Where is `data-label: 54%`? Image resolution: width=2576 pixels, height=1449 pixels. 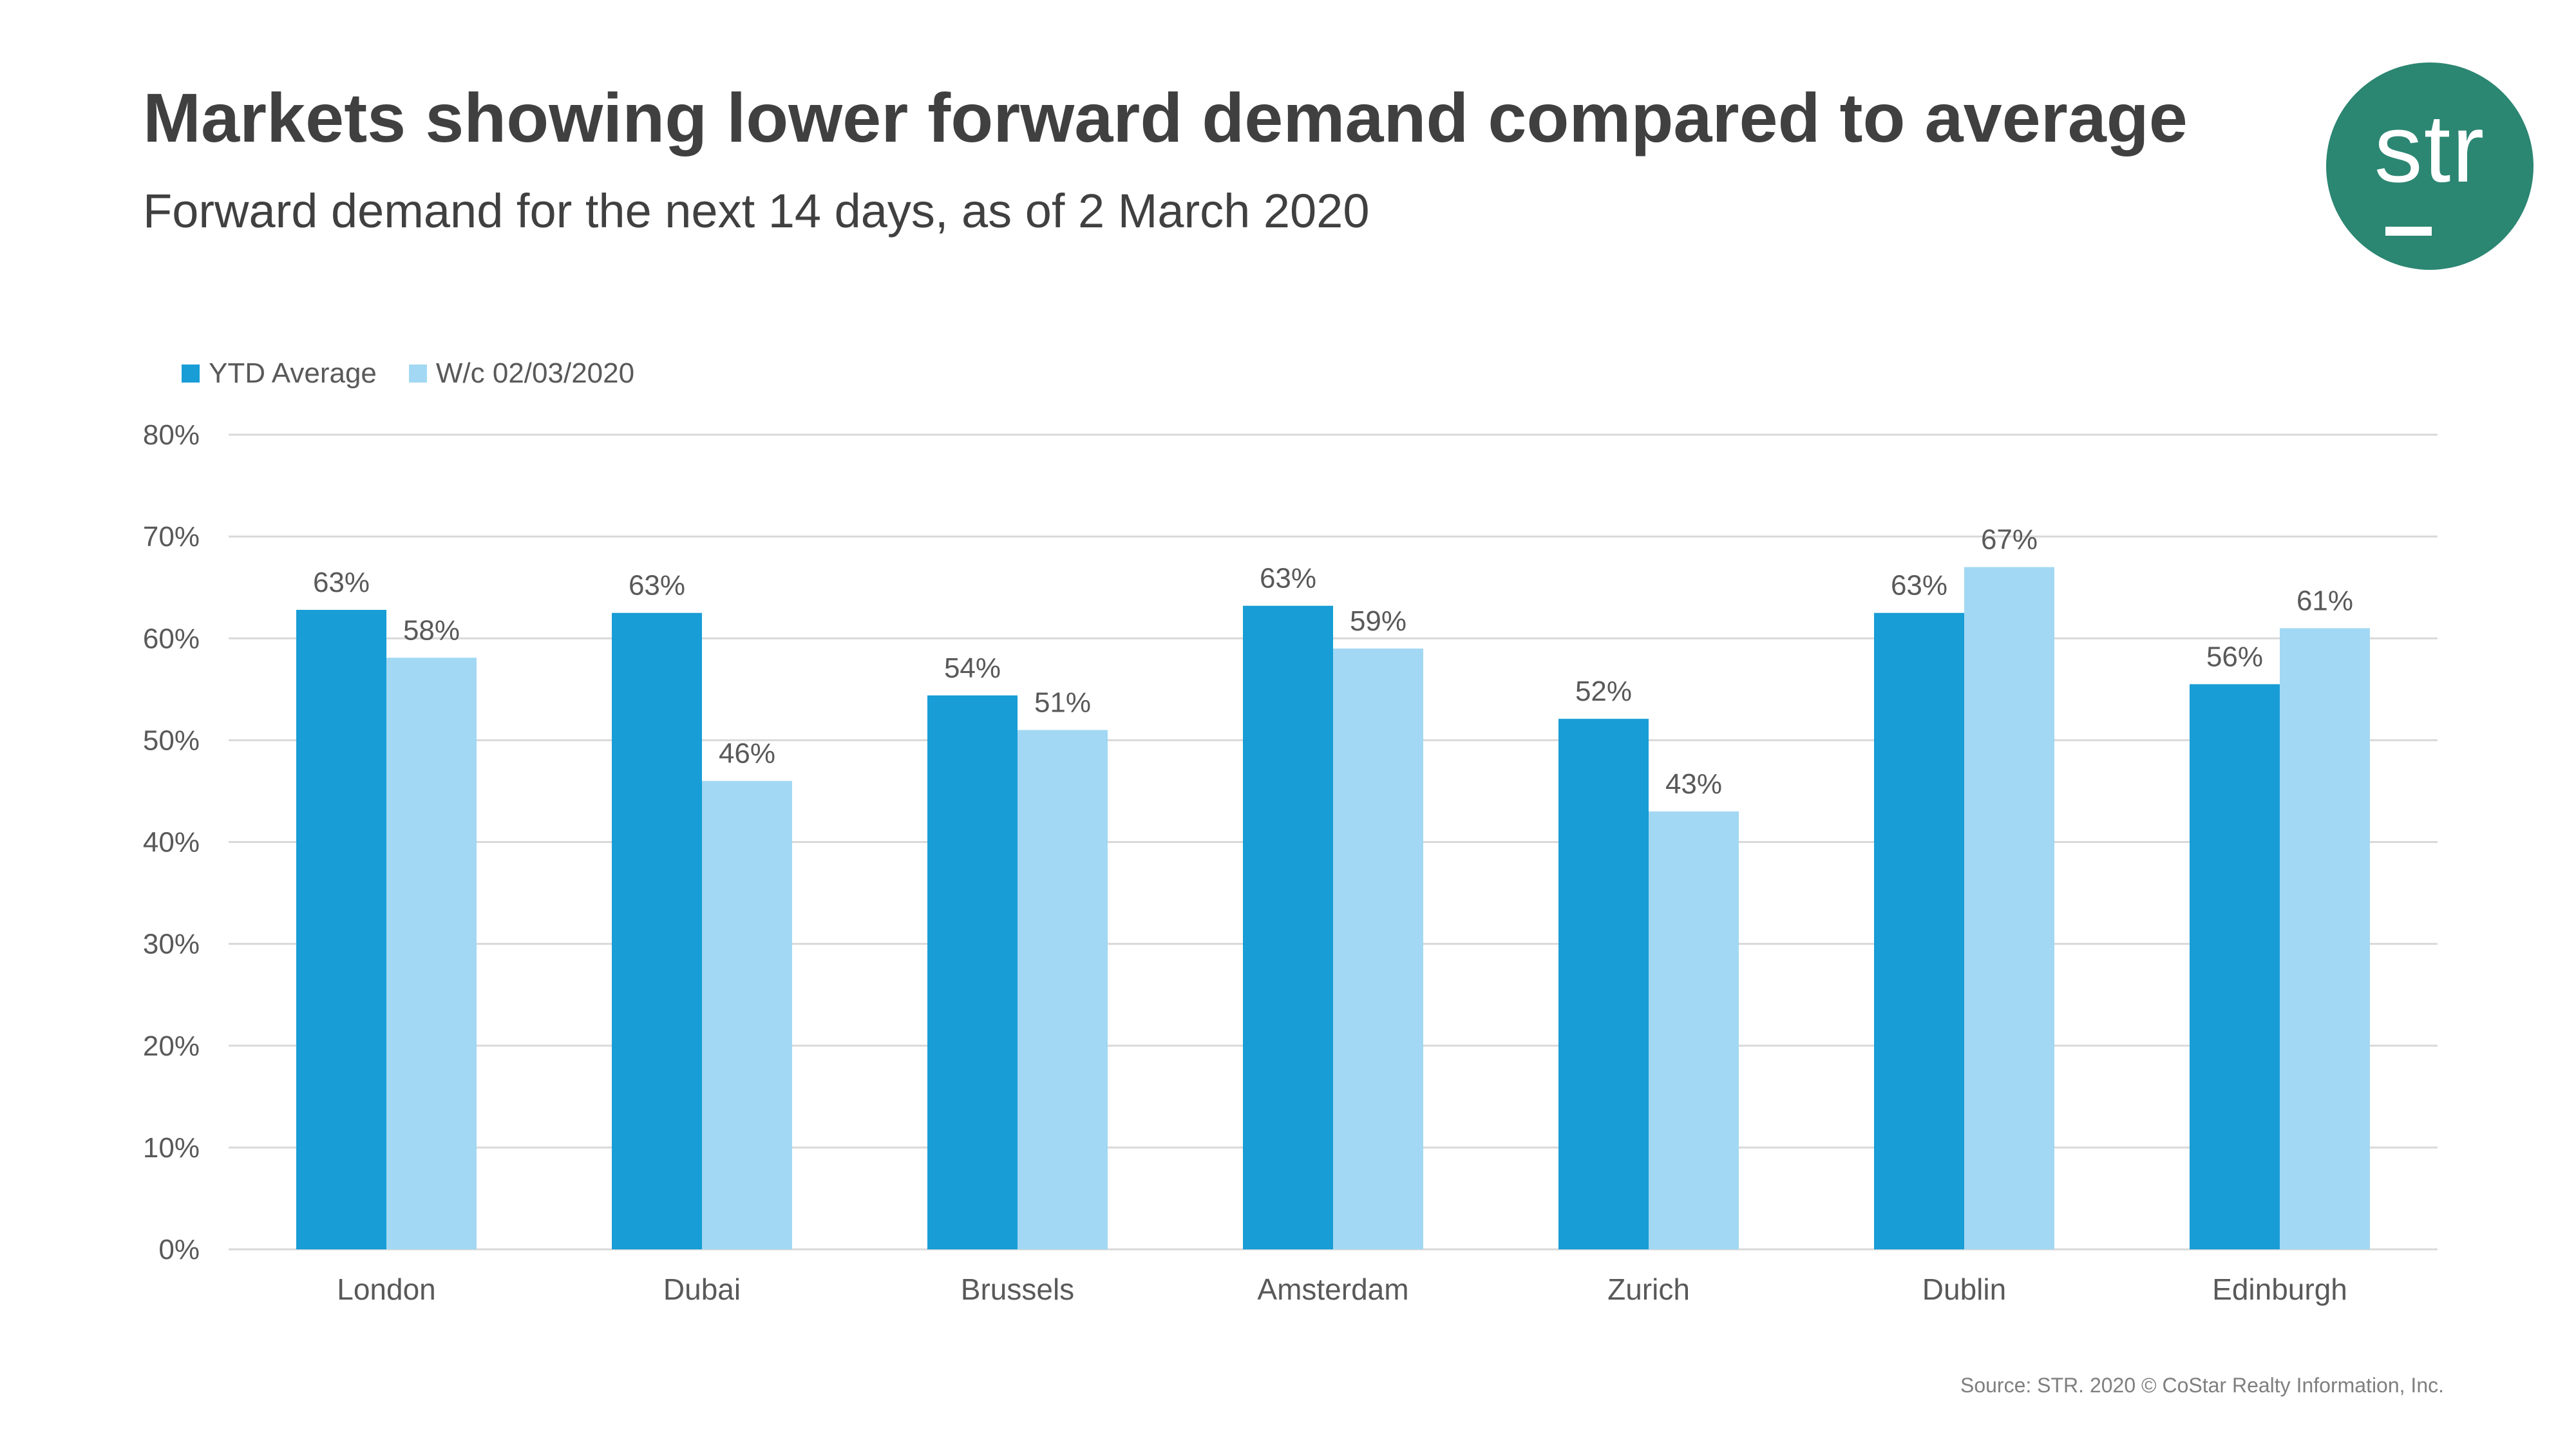 data-label: 54% is located at coordinates (973, 668).